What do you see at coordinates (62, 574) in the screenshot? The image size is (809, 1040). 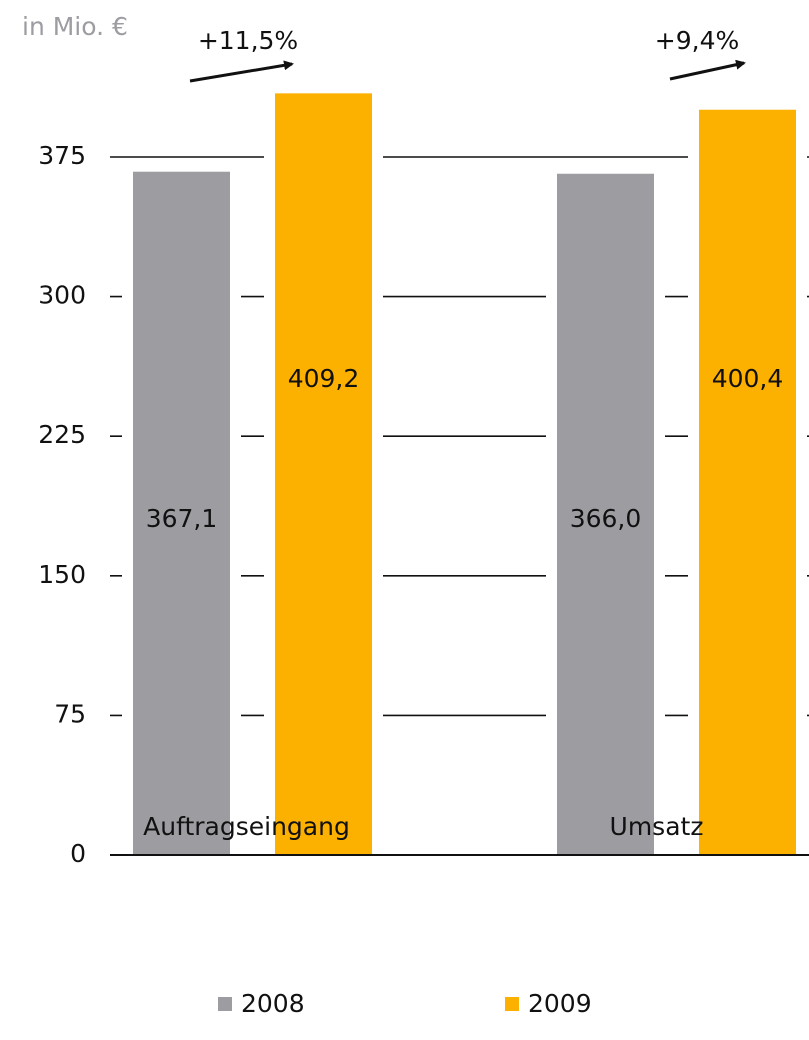 I see `y-tick-label: 150` at bounding box center [62, 574].